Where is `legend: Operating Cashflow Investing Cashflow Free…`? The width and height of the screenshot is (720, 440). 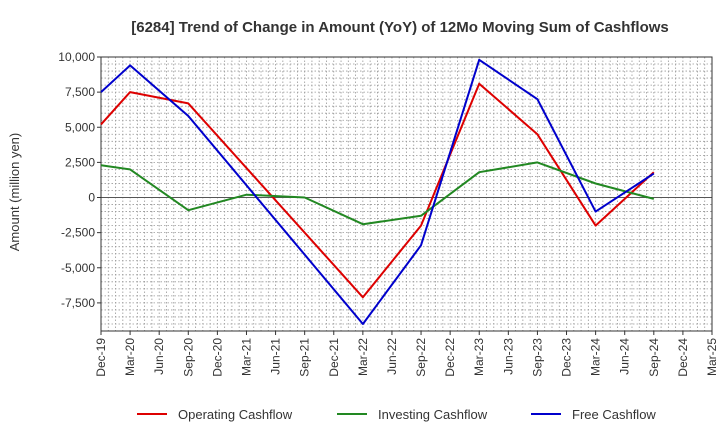 legend: Operating Cashflow Investing Cashflow Free… is located at coordinates (396, 414).